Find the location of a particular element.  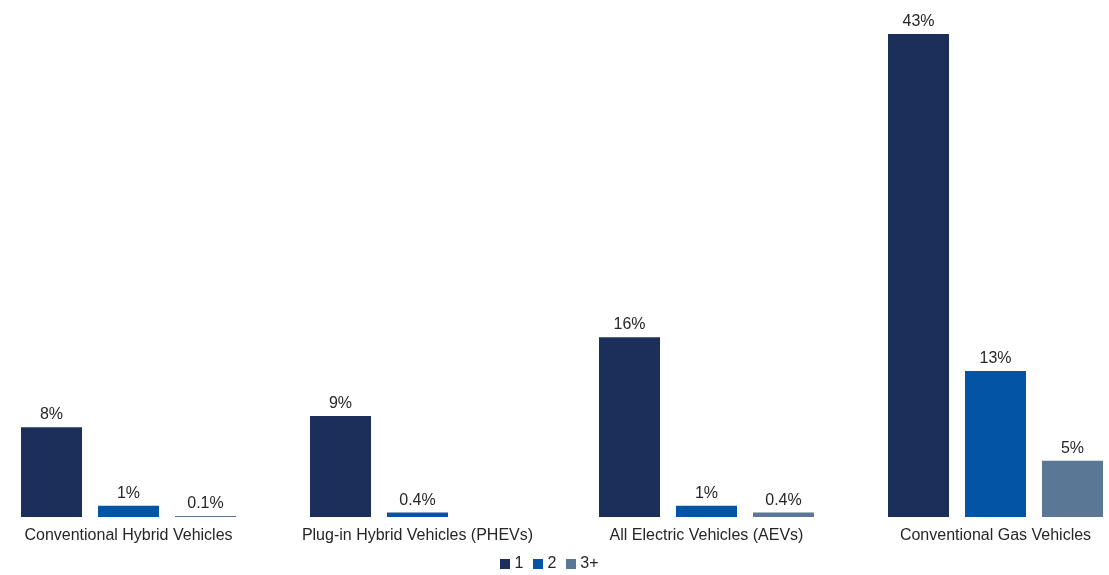

data-label: 0.1% is located at coordinates (205, 502).